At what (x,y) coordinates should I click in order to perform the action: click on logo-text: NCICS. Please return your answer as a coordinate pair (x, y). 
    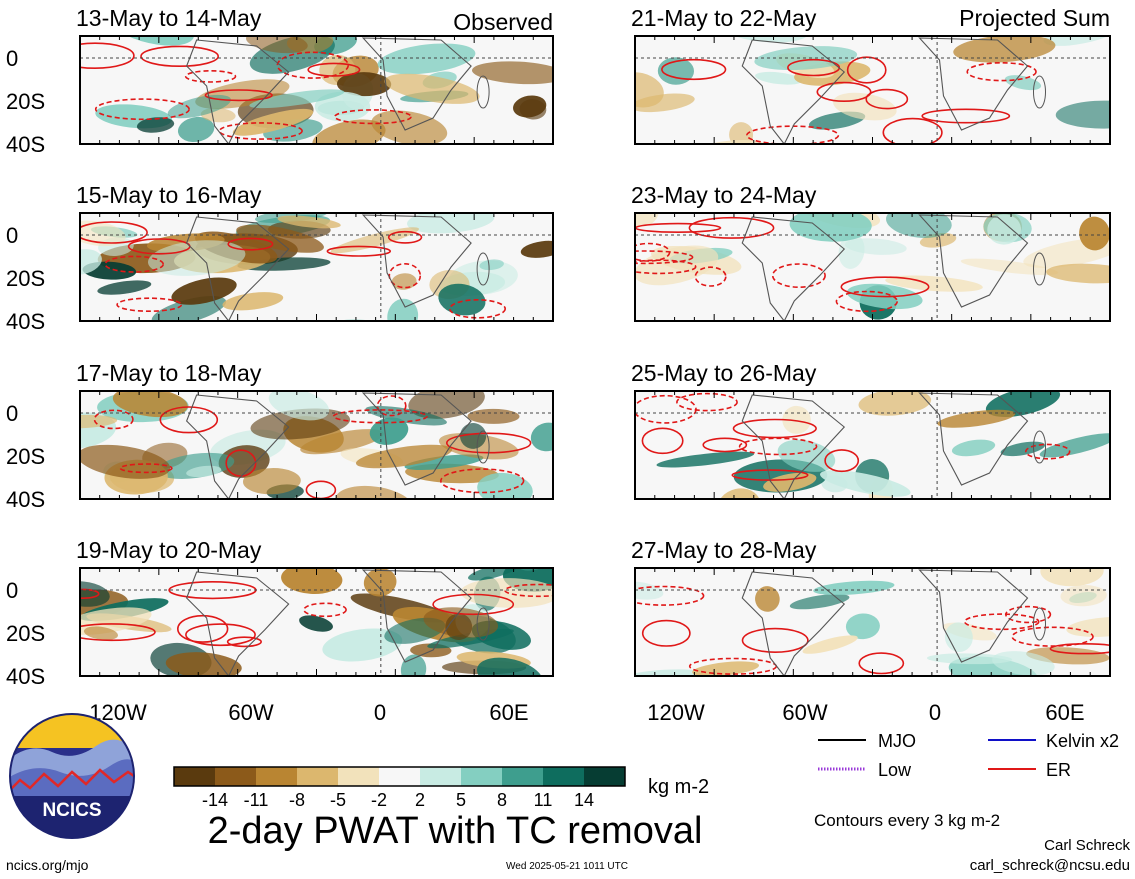
    Looking at the image, I should click on (71, 810).